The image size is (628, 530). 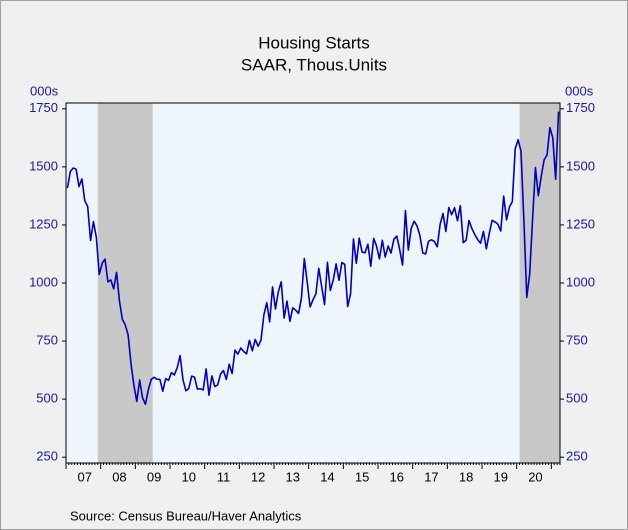 What do you see at coordinates (579, 90) in the screenshot?
I see `y-unit-right: 000s` at bounding box center [579, 90].